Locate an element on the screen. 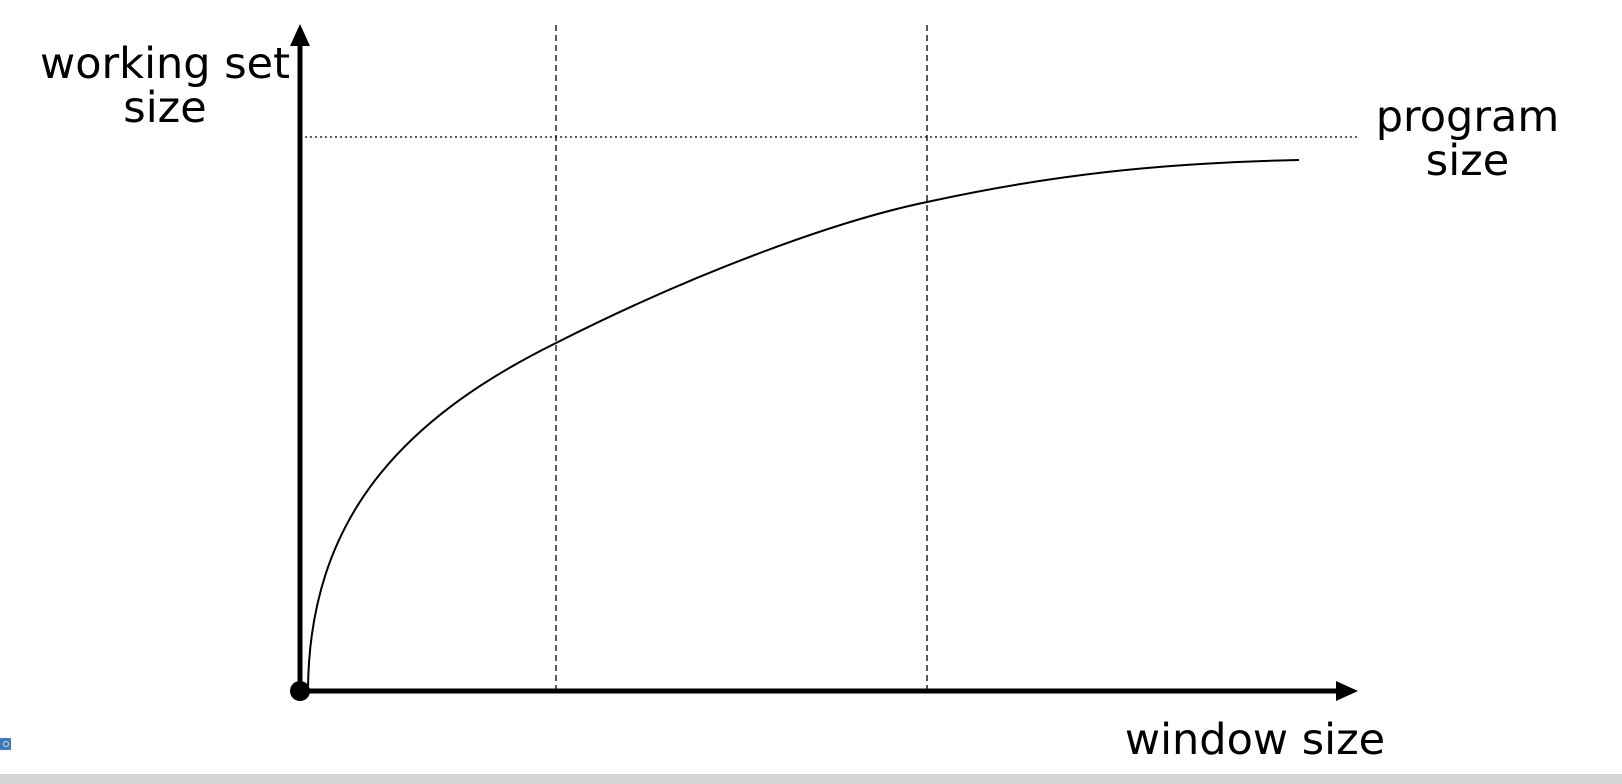 The image size is (1622, 784). bottom-bar is located at coordinates (811, 779).